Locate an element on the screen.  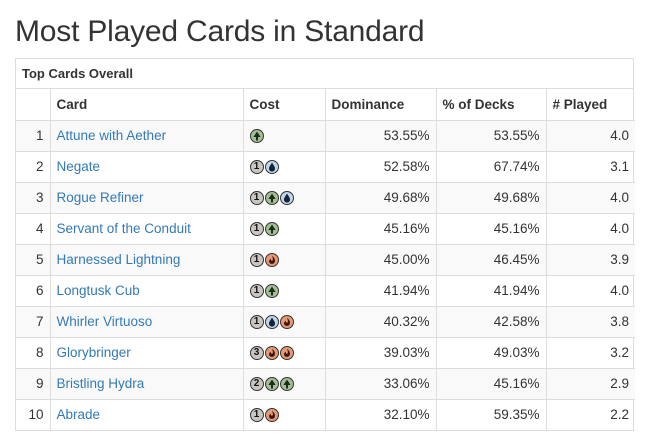
card-name-link: Harnessed Lightning is located at coordinates (118, 259).